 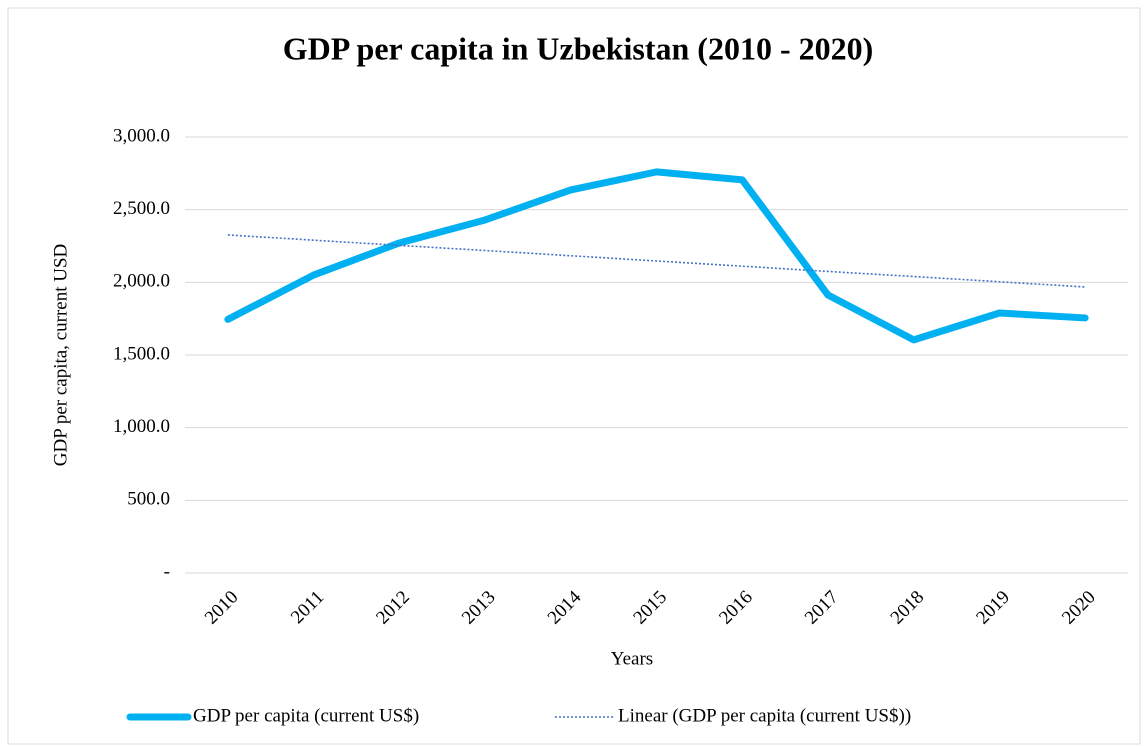 I want to click on x-axis-label: Years, so click(x=632, y=658).